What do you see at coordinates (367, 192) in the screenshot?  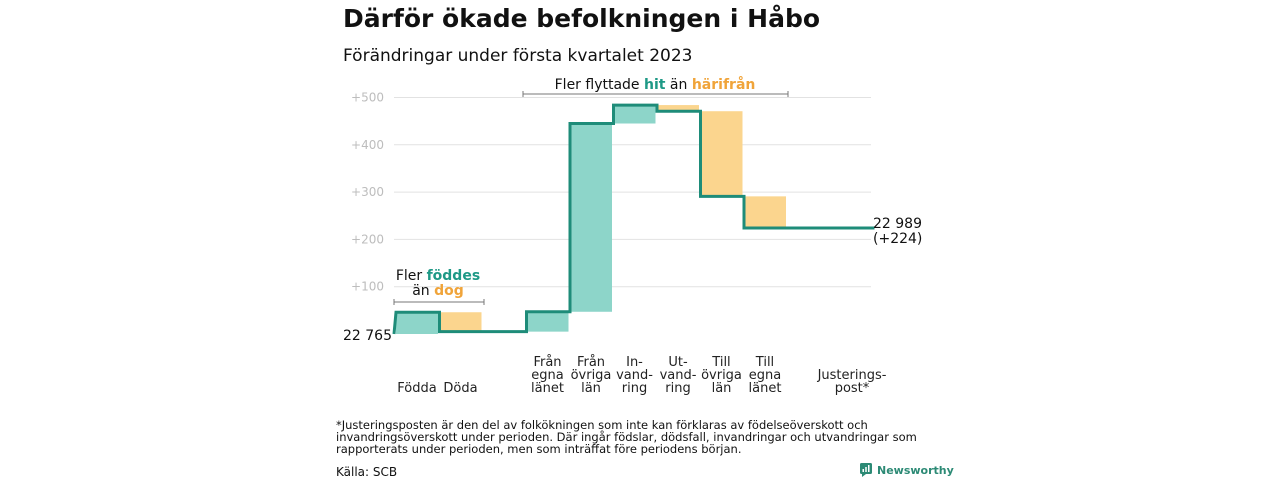 I see `y-tick-label: +300` at bounding box center [367, 192].